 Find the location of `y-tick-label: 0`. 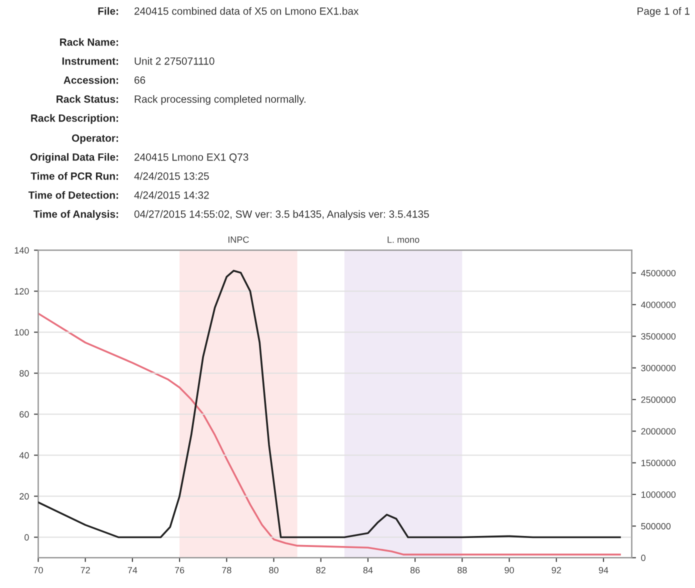

y-tick-label: 0 is located at coordinates (26, 537).